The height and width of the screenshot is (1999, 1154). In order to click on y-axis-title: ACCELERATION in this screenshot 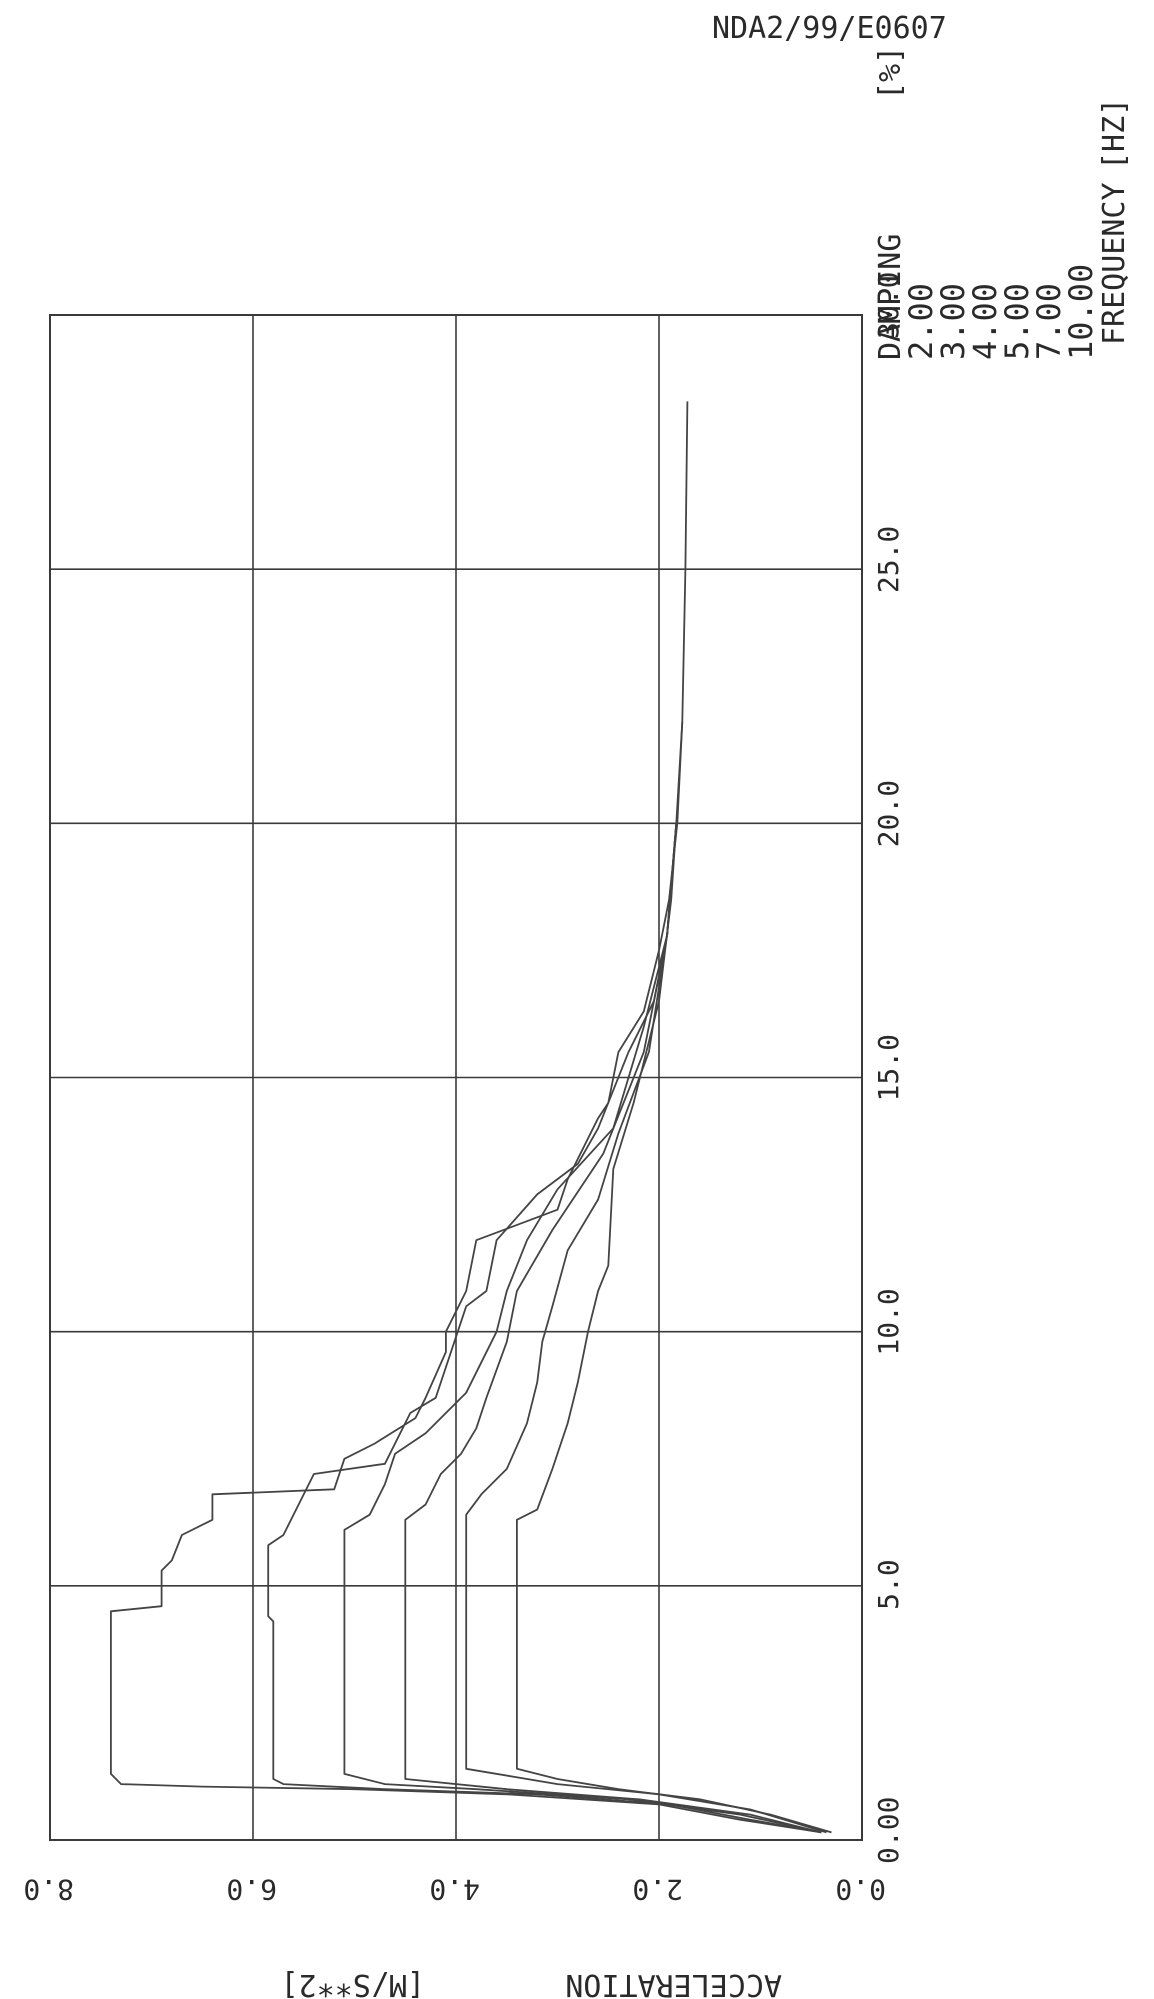, I will do `click(673, 1983)`.